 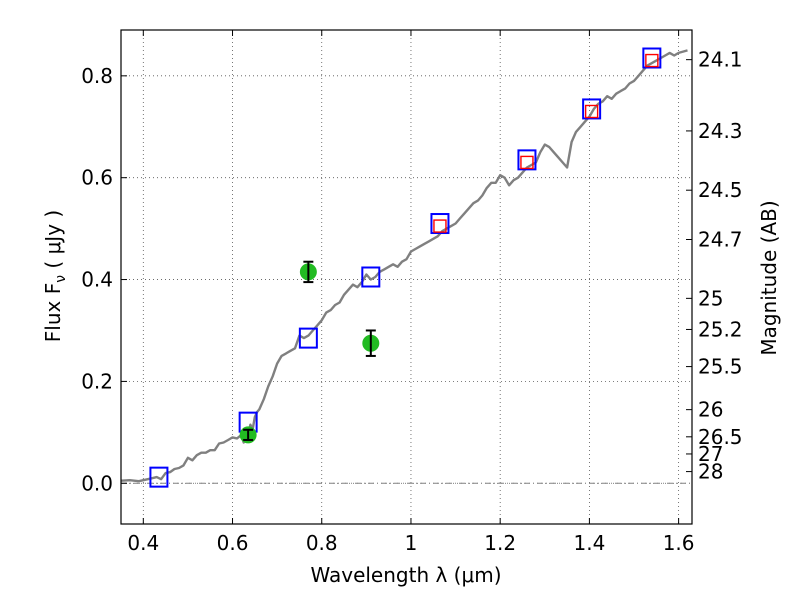 I want to click on x-tick-label: 1.2, so click(x=500, y=543).